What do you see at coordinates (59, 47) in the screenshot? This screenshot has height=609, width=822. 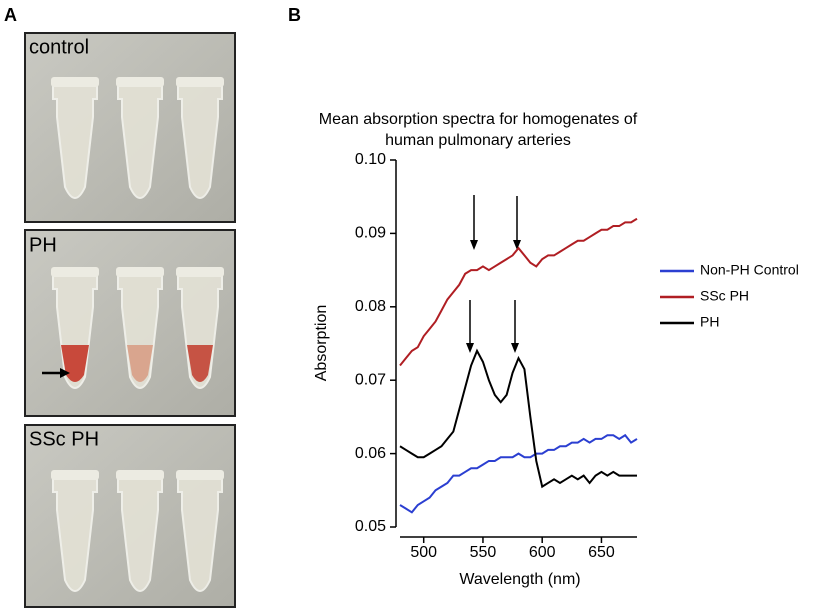 I see `photo-label: control` at bounding box center [59, 47].